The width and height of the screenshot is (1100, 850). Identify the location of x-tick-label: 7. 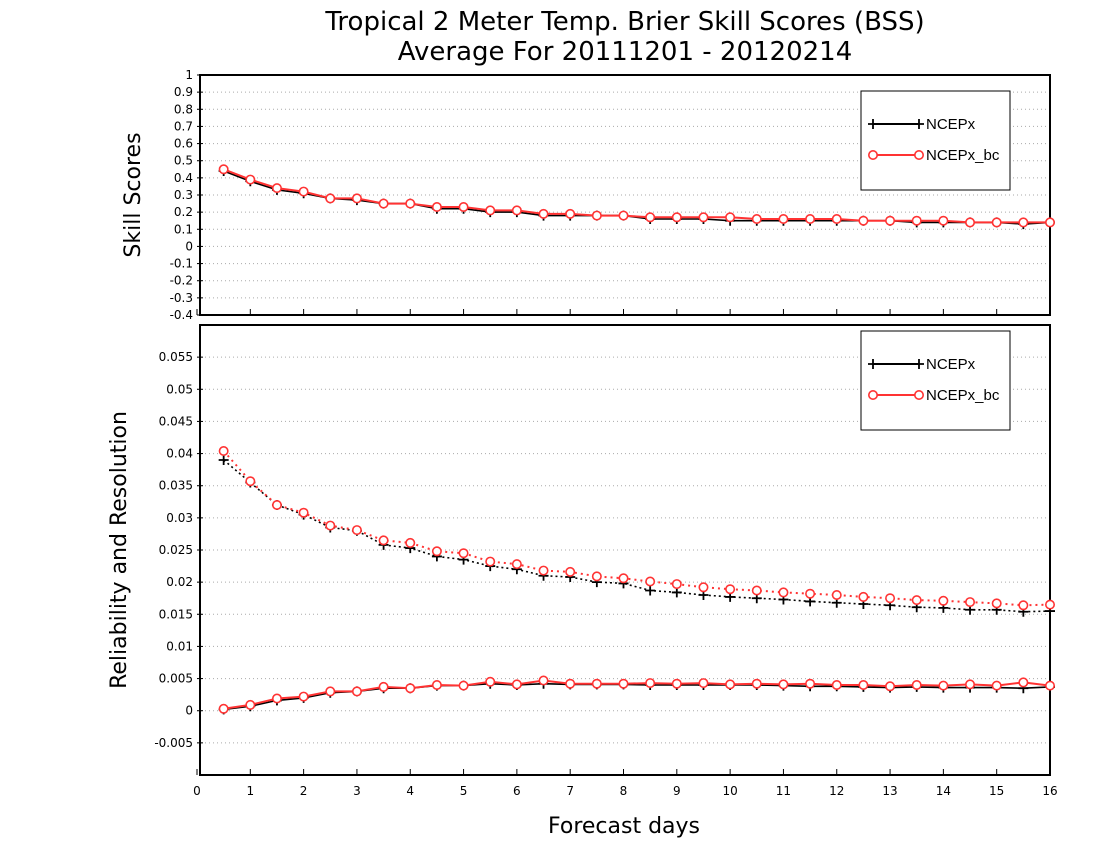
(570, 791).